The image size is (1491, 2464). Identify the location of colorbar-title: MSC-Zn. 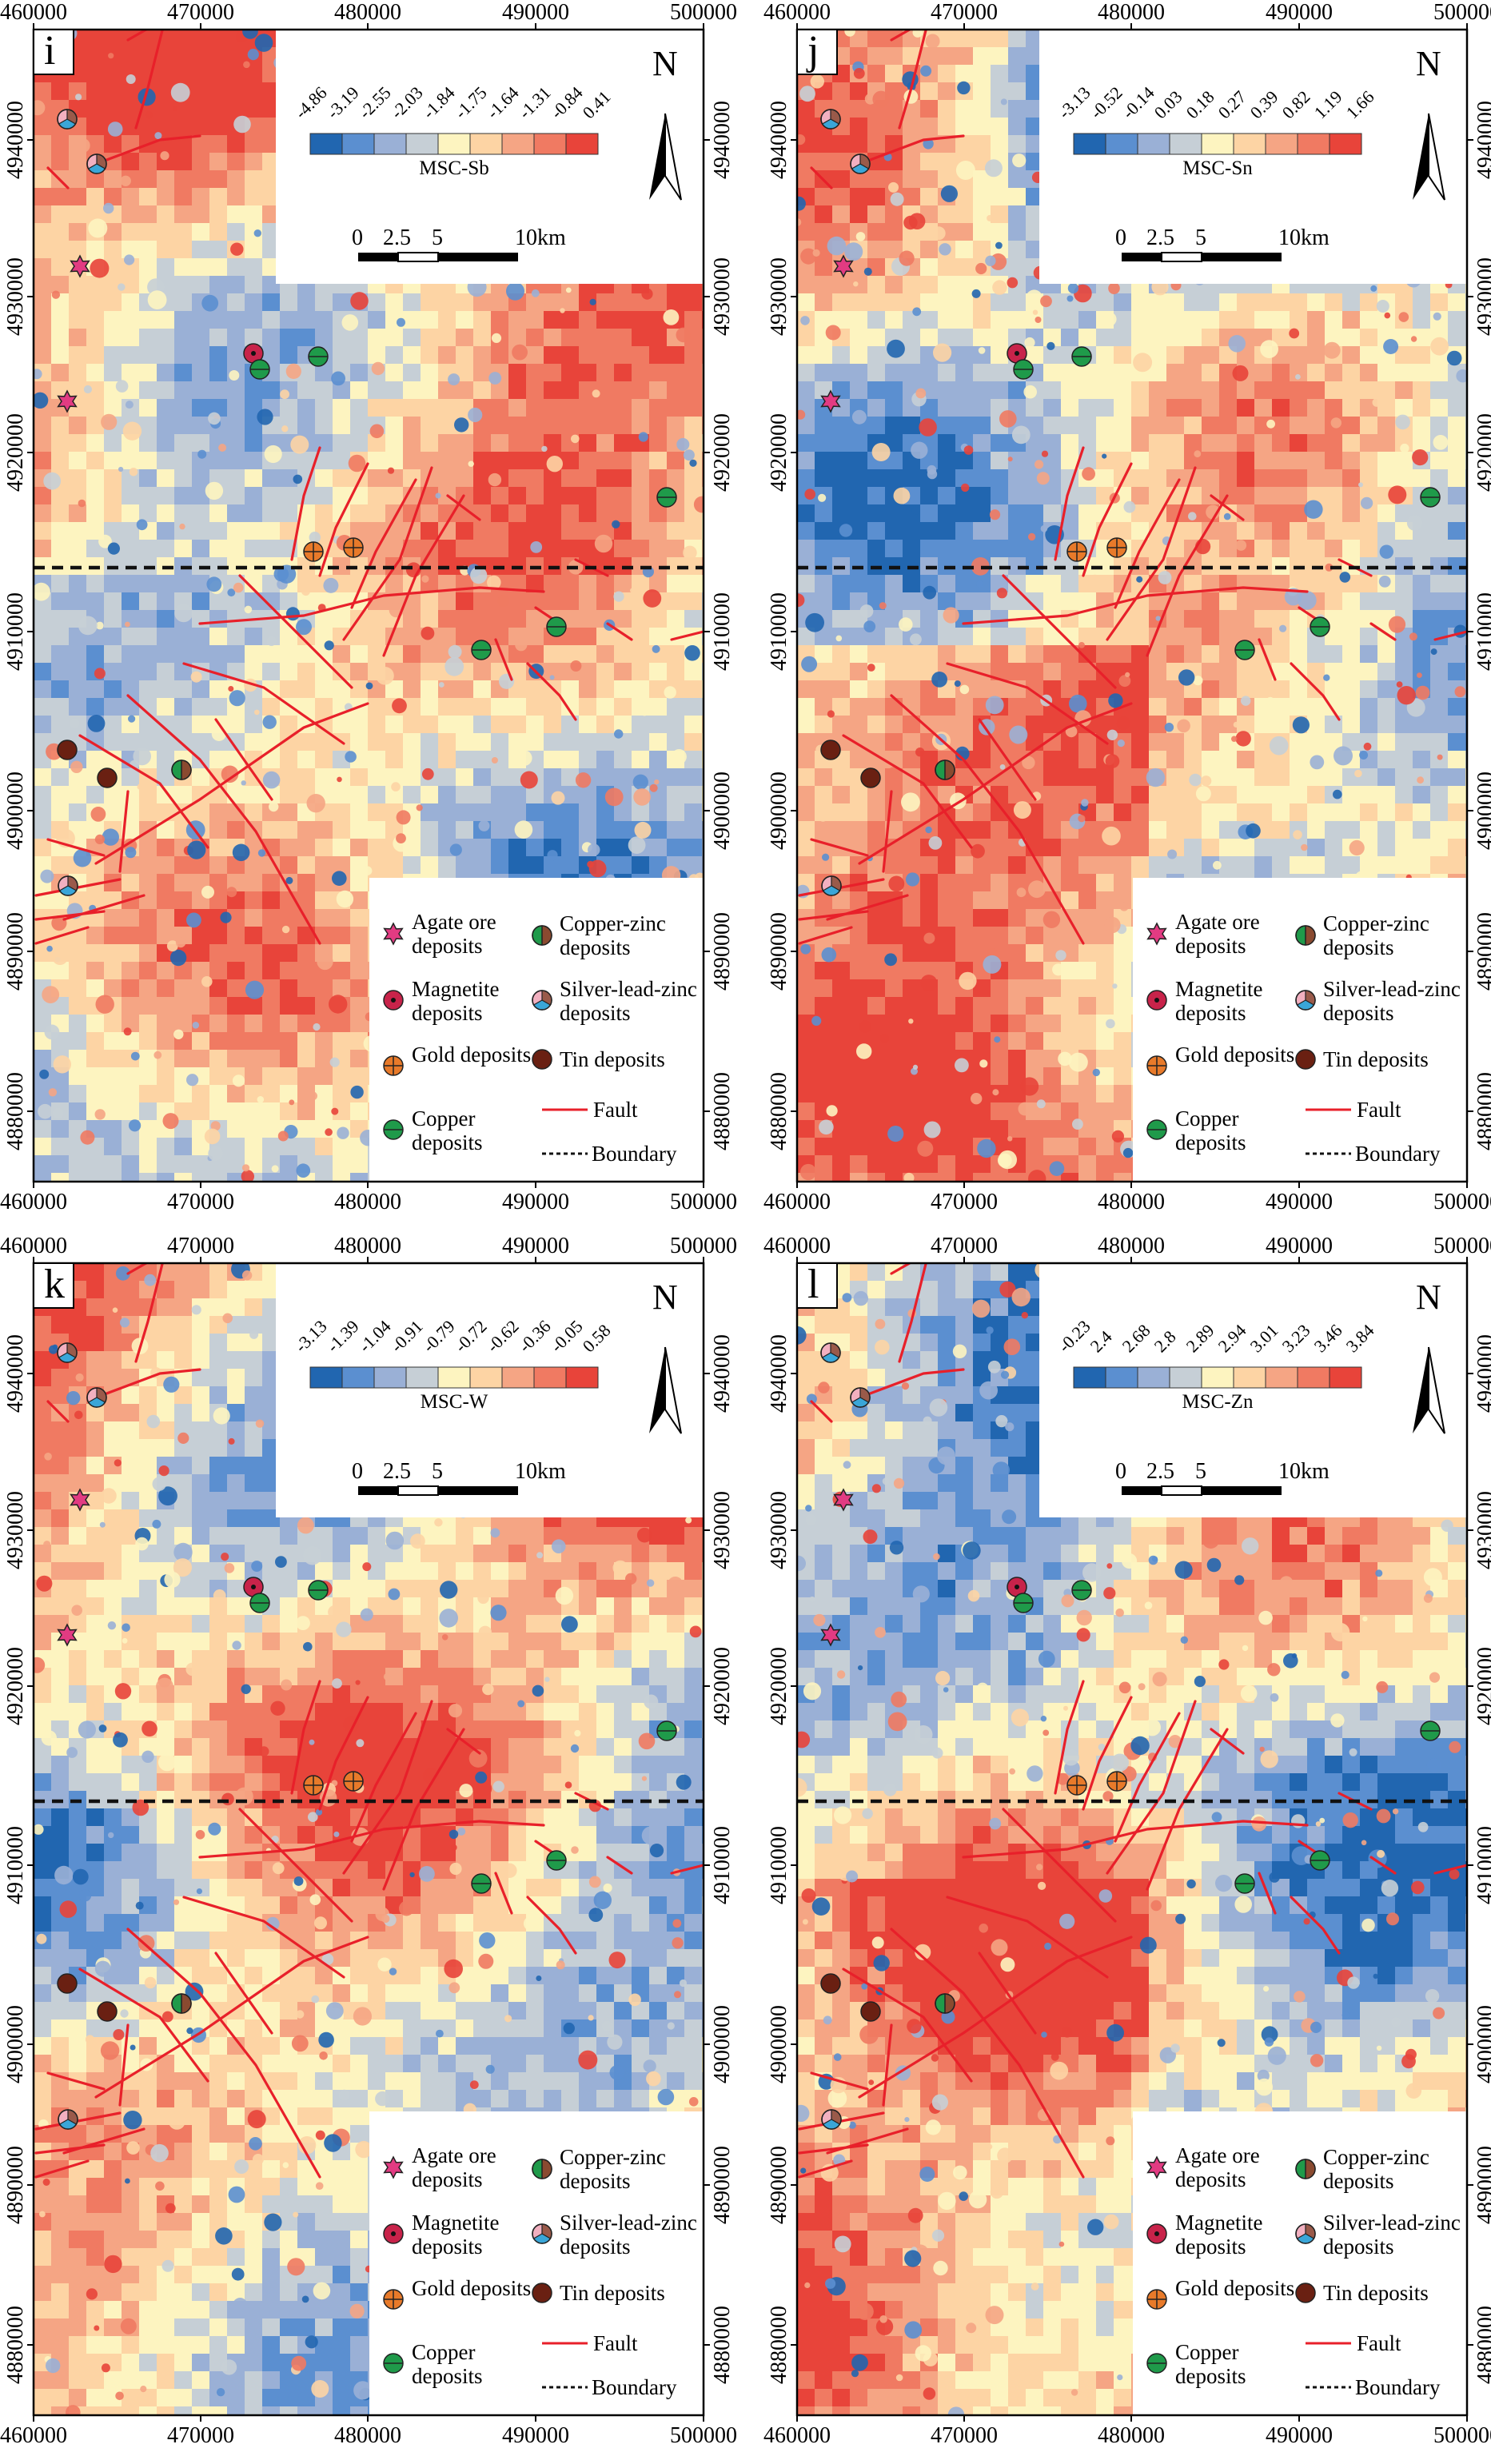
(1218, 1402).